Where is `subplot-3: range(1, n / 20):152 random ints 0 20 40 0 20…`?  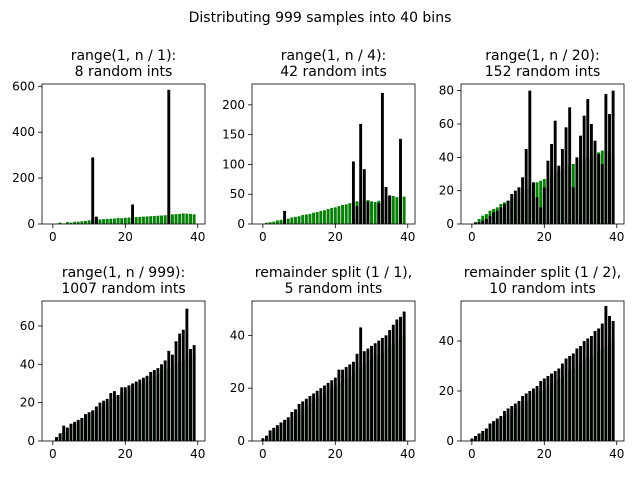
subplot-3: range(1, n / 20):152 random ints 0 20 40 0 20… is located at coordinates (532, 146).